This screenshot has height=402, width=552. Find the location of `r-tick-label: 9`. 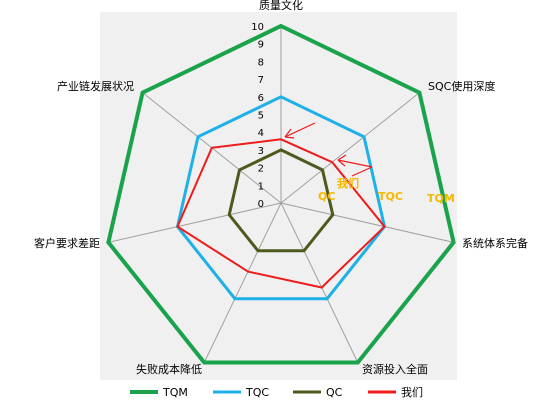

r-tick-label: 9 is located at coordinates (261, 45).